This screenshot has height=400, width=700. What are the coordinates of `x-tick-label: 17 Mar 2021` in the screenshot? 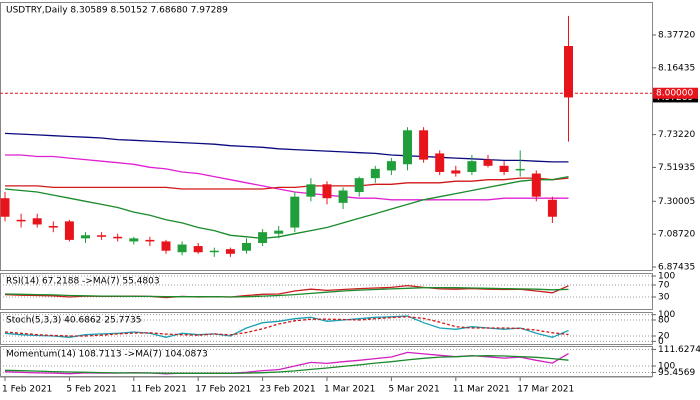 It's located at (545, 390).